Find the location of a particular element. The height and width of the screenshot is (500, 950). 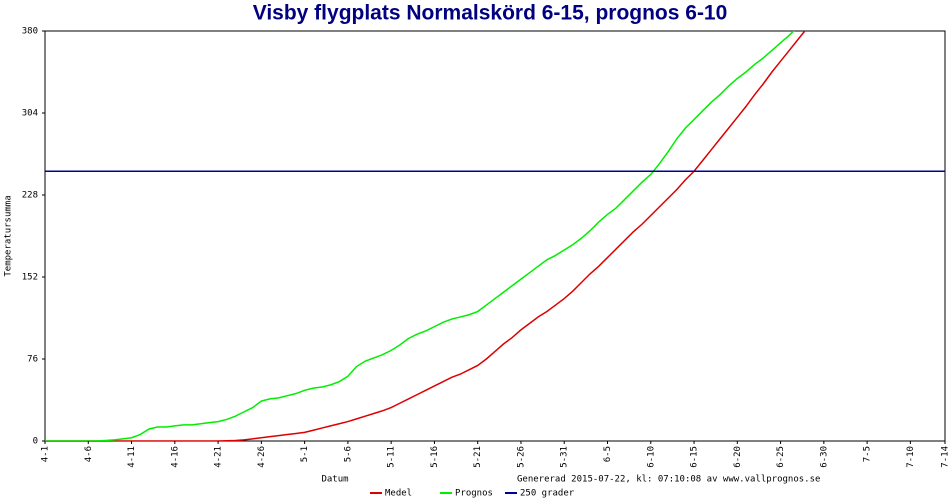

legend-label: Medel is located at coordinates (398, 494).